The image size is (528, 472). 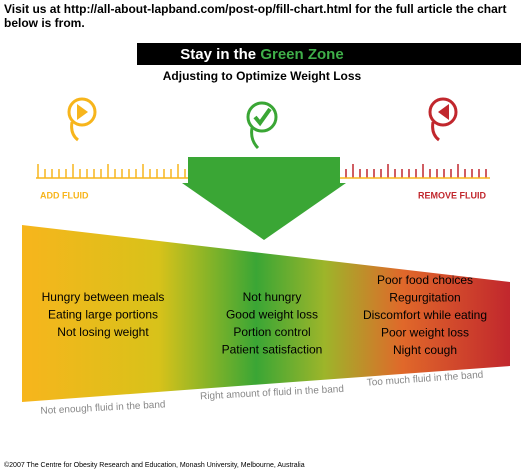 What do you see at coordinates (271, 332) in the screenshot?
I see `zone-item: Portion control` at bounding box center [271, 332].